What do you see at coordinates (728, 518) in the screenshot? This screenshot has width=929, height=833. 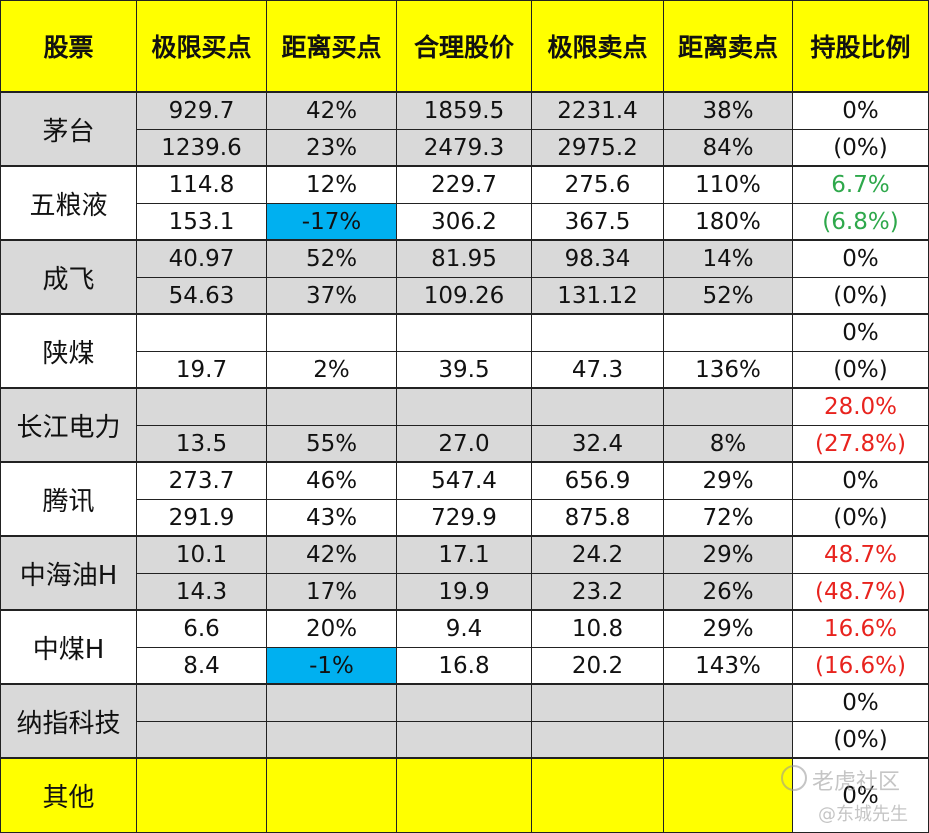 I see `dist-sell-cell: 72%` at bounding box center [728, 518].